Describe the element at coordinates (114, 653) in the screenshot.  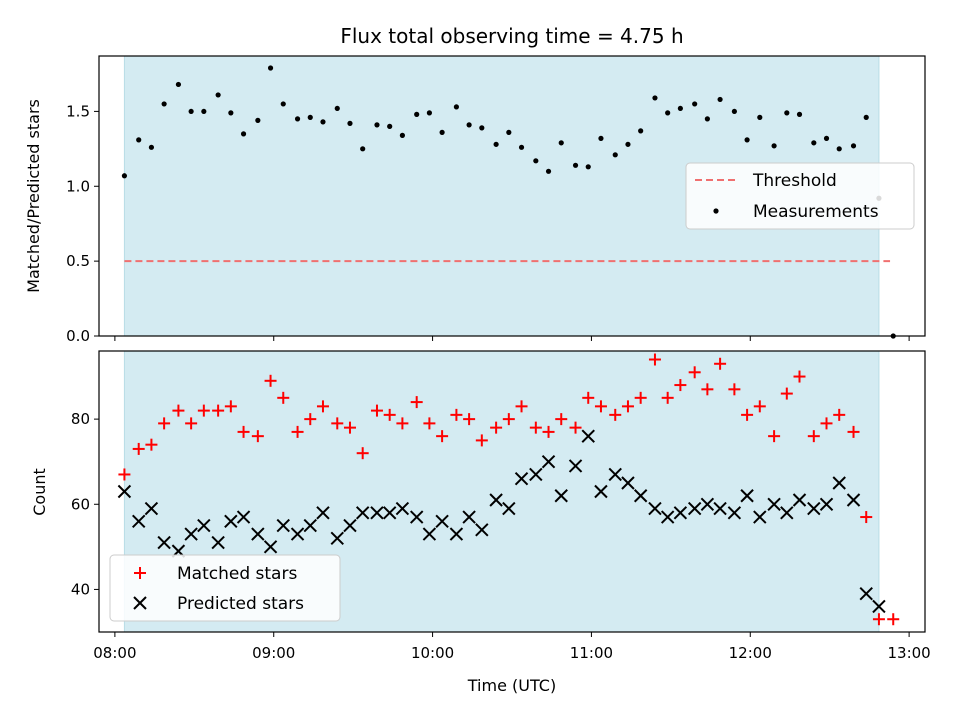
I see `bottom-x-tick-label: 08:00` at that location.